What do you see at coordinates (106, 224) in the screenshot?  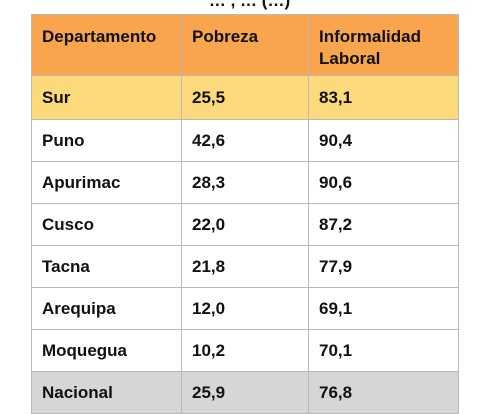 I see `cell-departamento: Cusco` at bounding box center [106, 224].